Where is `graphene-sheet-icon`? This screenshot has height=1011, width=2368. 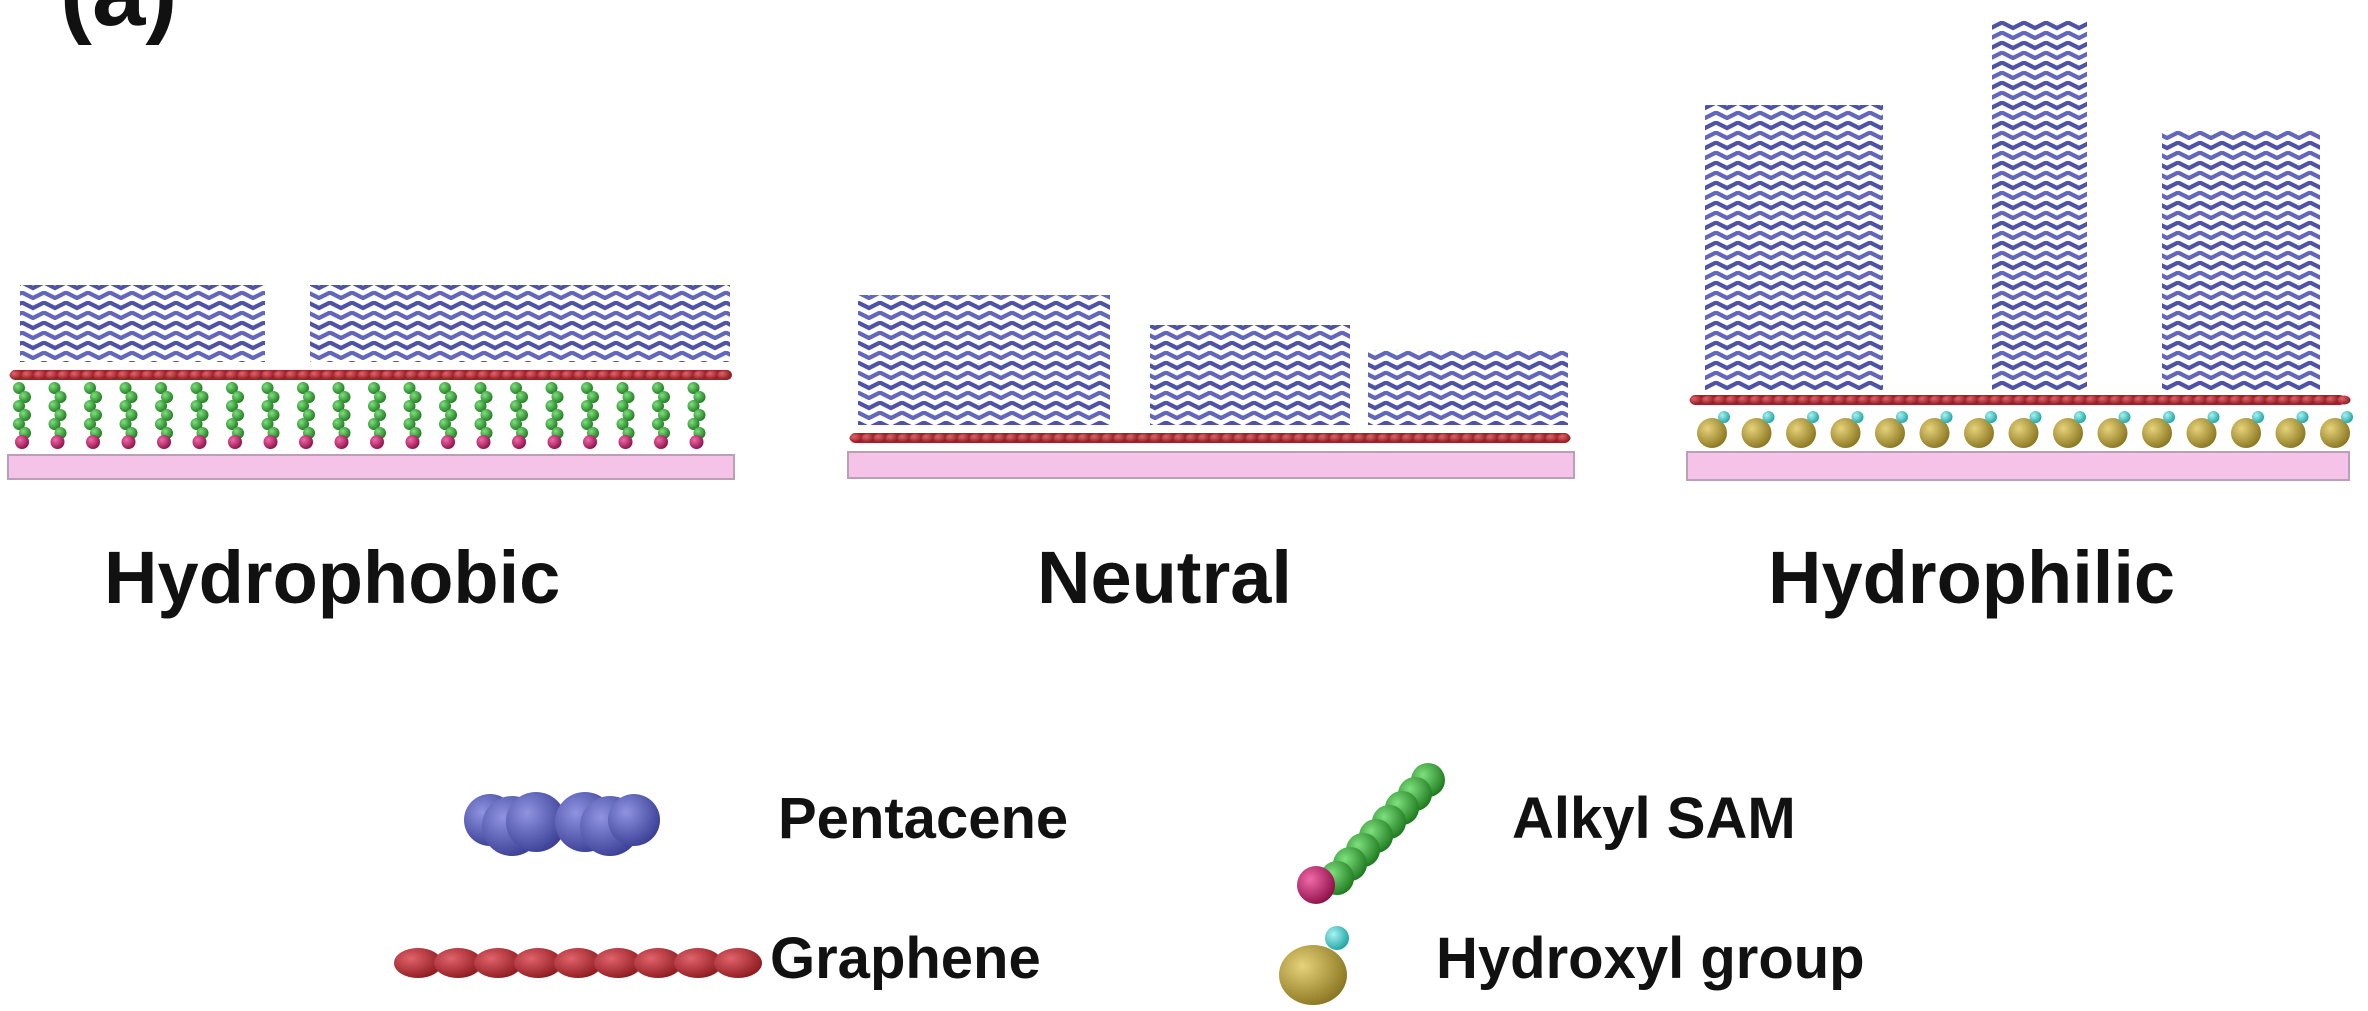 graphene-sheet-icon is located at coordinates (578, 963).